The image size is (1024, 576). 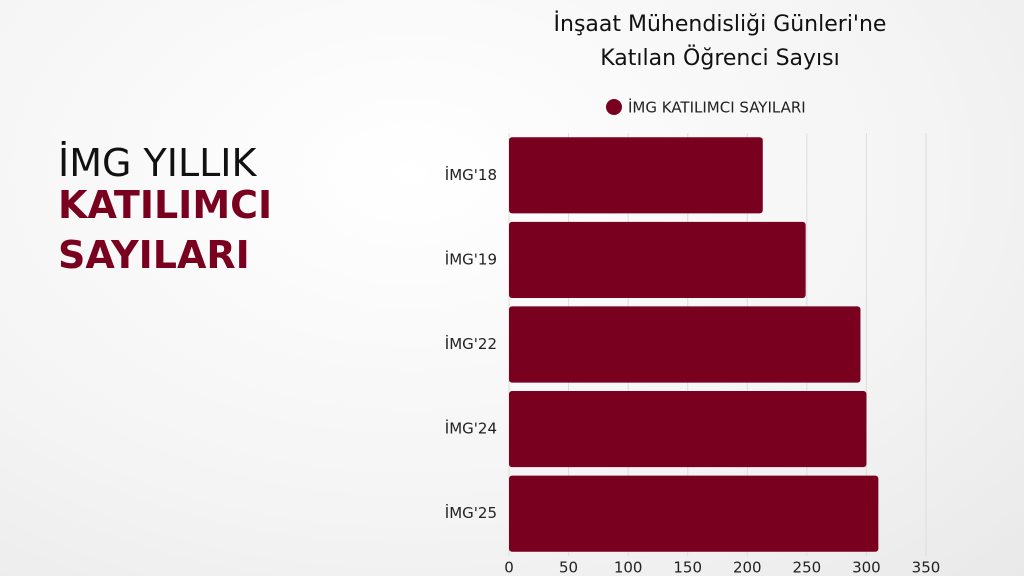 What do you see at coordinates (471, 428) in the screenshot?
I see `y-tick-label: İMG'24` at bounding box center [471, 428].